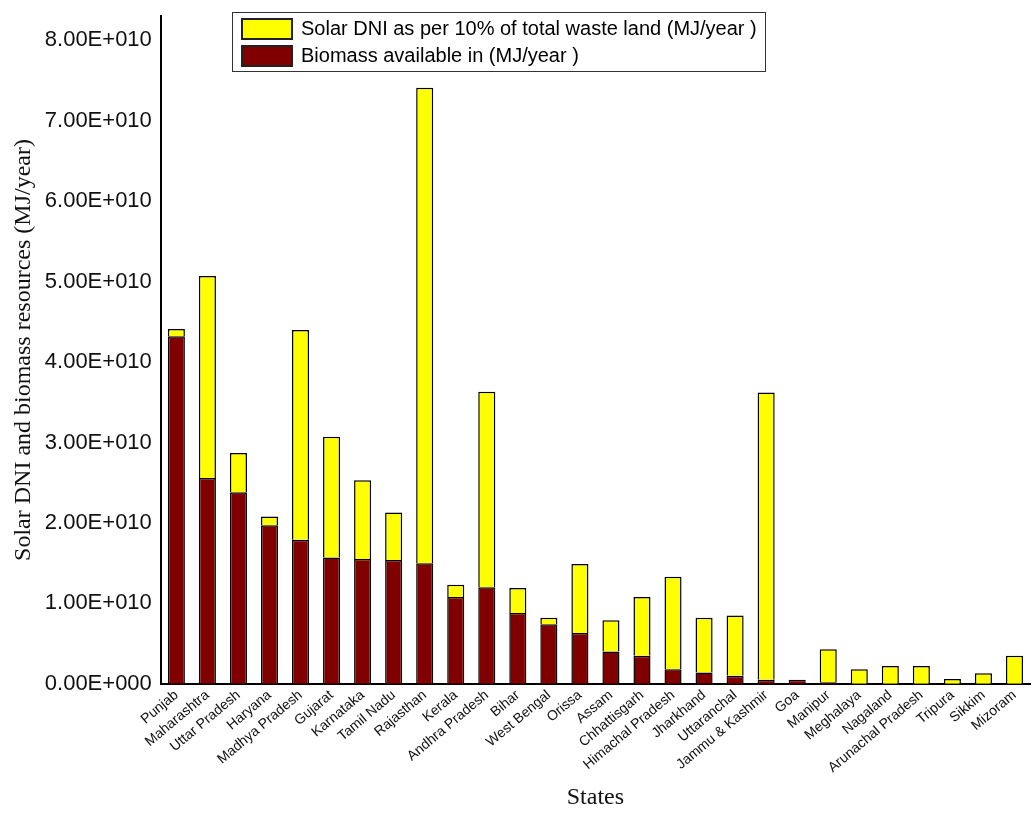 Image resolution: width=1035 pixels, height=821 pixels. I want to click on y-tick-label: 4.00E+010, so click(98, 361).